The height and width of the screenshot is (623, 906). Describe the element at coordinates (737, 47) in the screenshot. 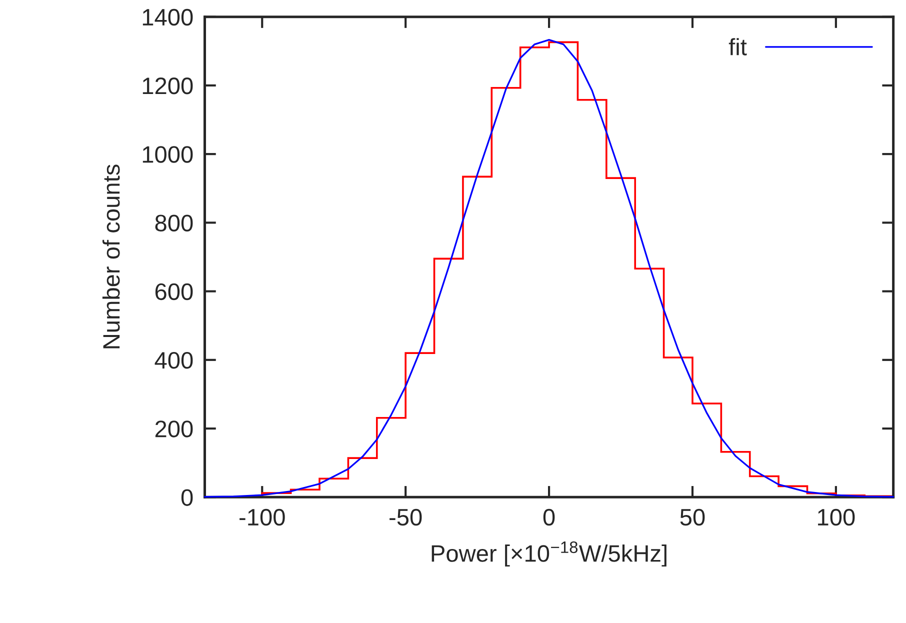

I see `legend-label: fit` at that location.